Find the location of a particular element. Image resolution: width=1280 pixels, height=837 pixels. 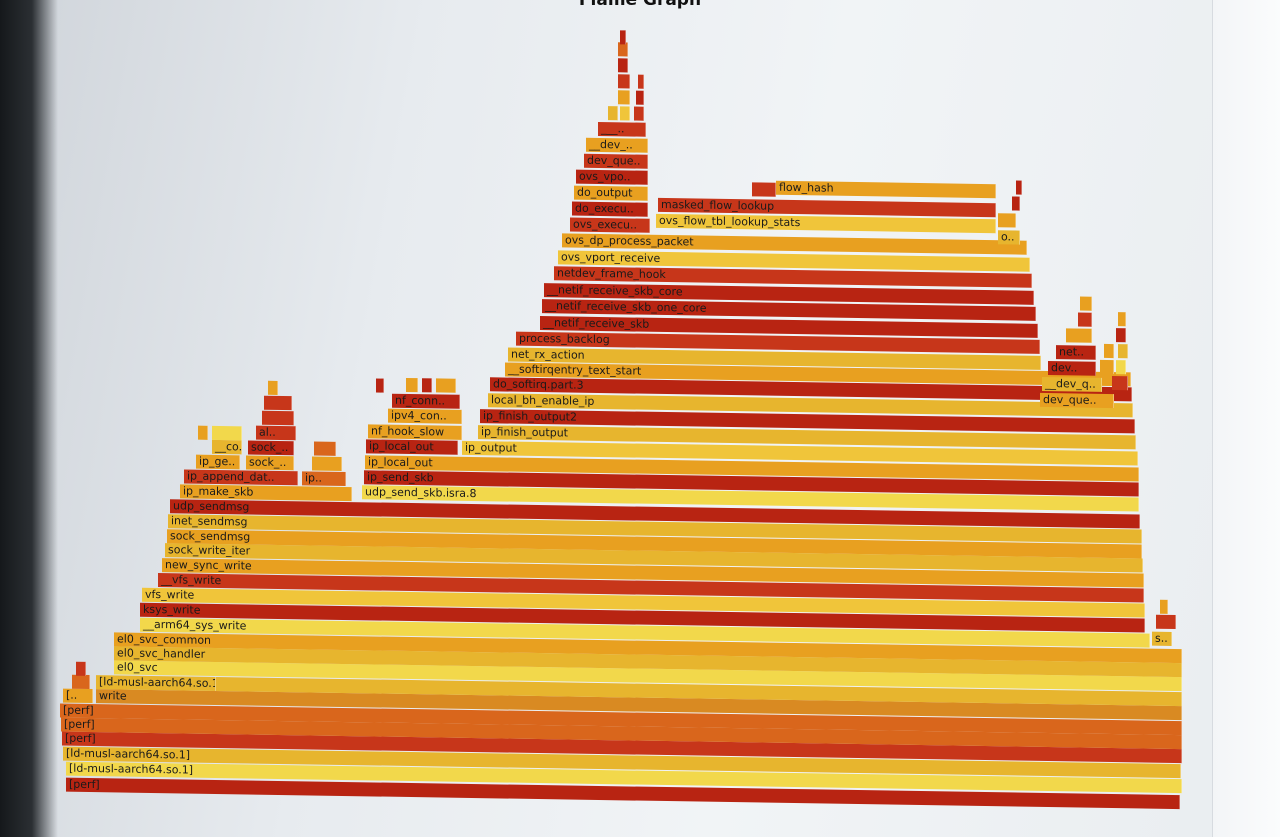

flame-frame: dev.. is located at coordinates (1072, 368).